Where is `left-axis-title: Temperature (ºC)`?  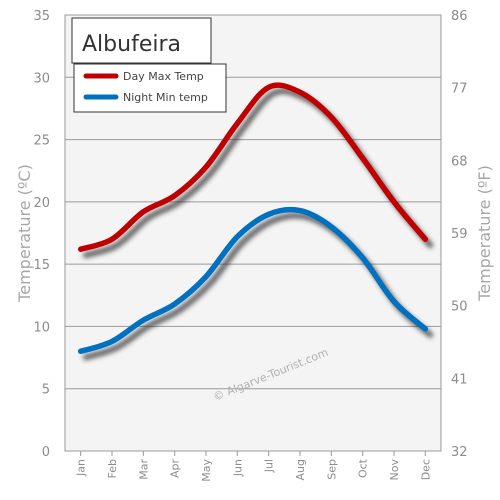
left-axis-title: Temperature (ºC) is located at coordinates (24, 233).